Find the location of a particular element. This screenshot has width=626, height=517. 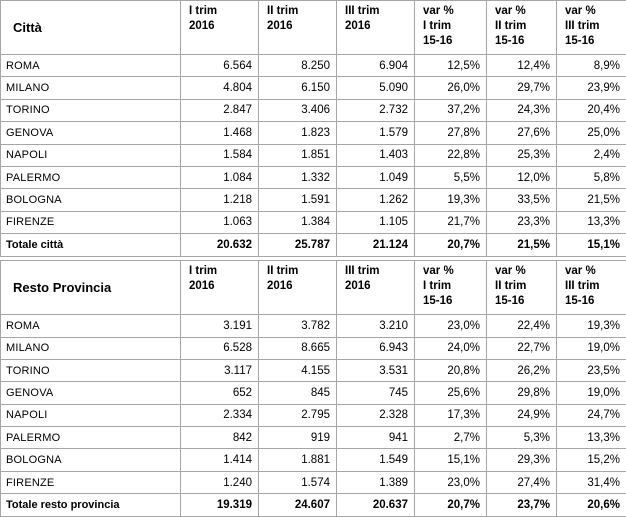

value-cell: 24,9% is located at coordinates (522, 415).